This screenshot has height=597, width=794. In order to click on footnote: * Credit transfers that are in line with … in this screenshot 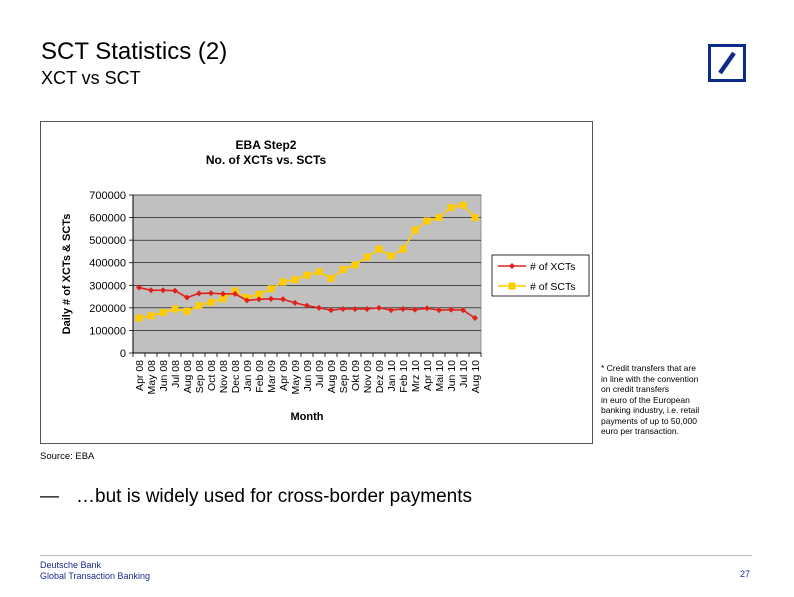, I will do `click(666, 400)`.